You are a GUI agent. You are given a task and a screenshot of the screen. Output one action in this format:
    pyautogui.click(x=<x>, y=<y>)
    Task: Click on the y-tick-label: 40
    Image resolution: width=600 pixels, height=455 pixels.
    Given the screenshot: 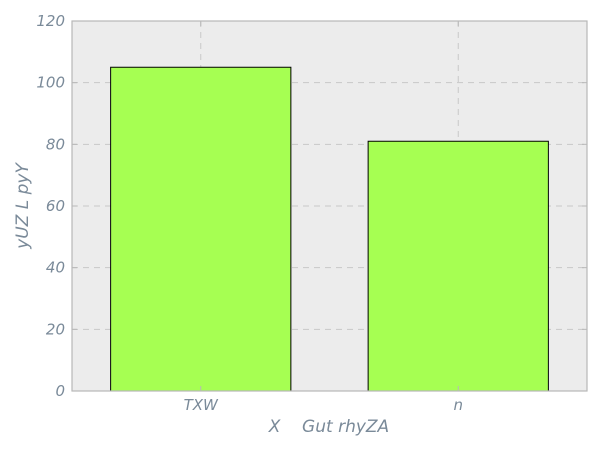 What is the action you would take?
    pyautogui.click(x=55, y=268)
    